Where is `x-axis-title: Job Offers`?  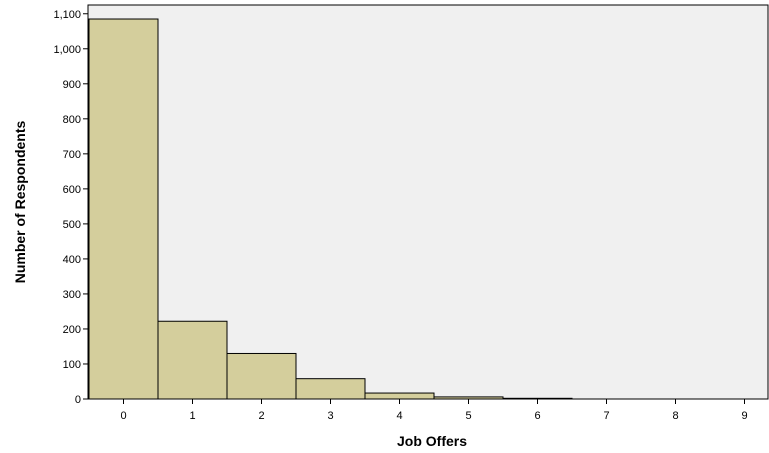
x-axis-title: Job Offers is located at coordinates (432, 441).